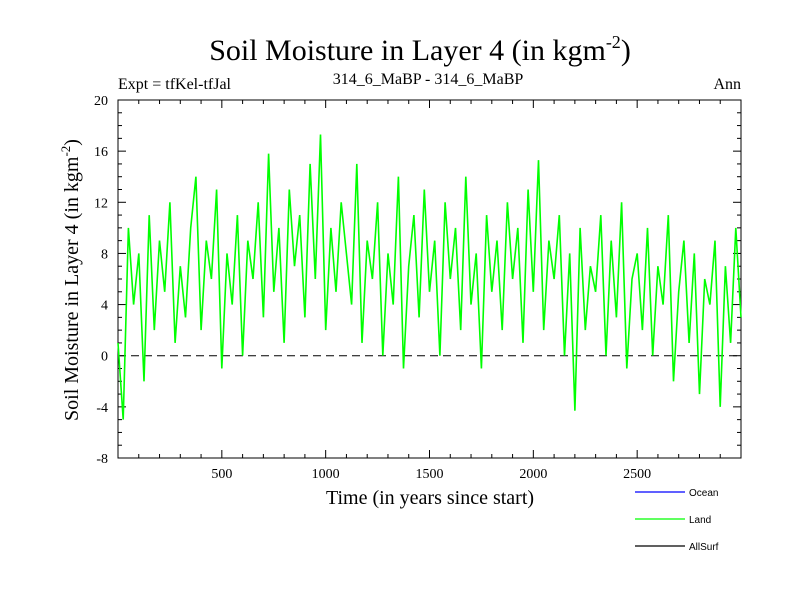 The width and height of the screenshot is (800, 600). What do you see at coordinates (677, 520) in the screenshot?
I see `legend: Ocean Land AllSurf` at bounding box center [677, 520].